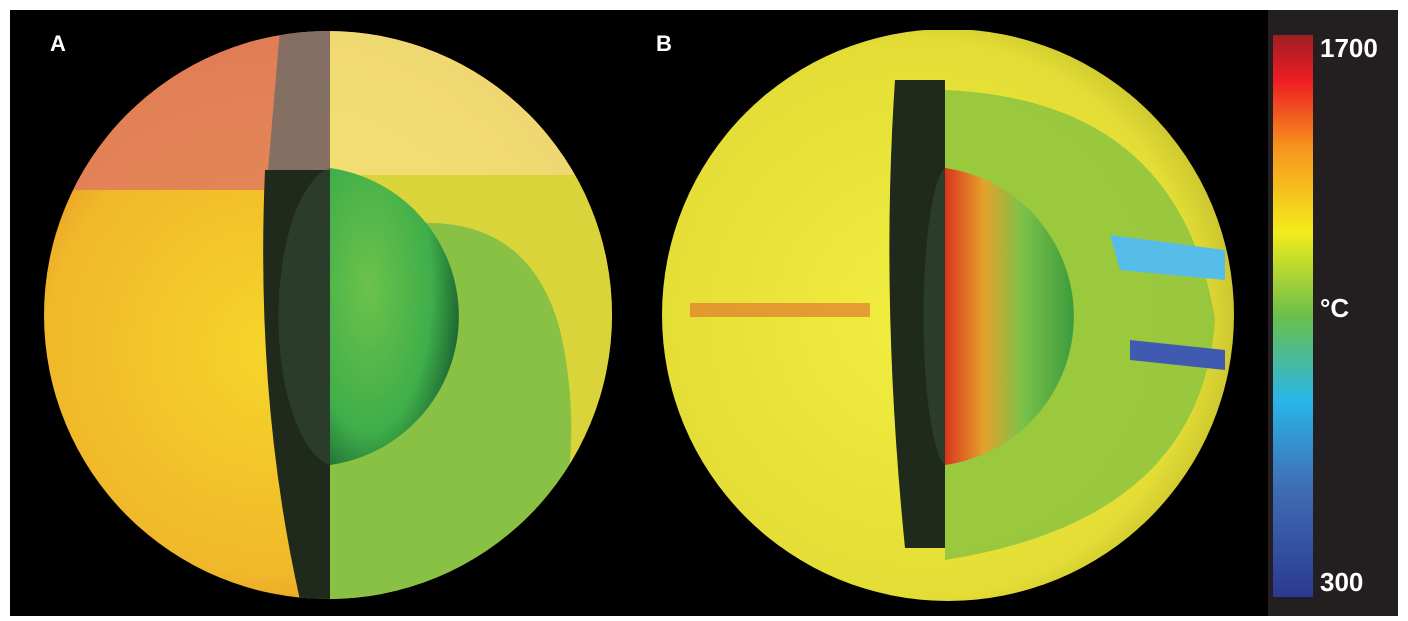  Describe the element at coordinates (664, 43) in the screenshot. I see `panel-label: B` at that location.